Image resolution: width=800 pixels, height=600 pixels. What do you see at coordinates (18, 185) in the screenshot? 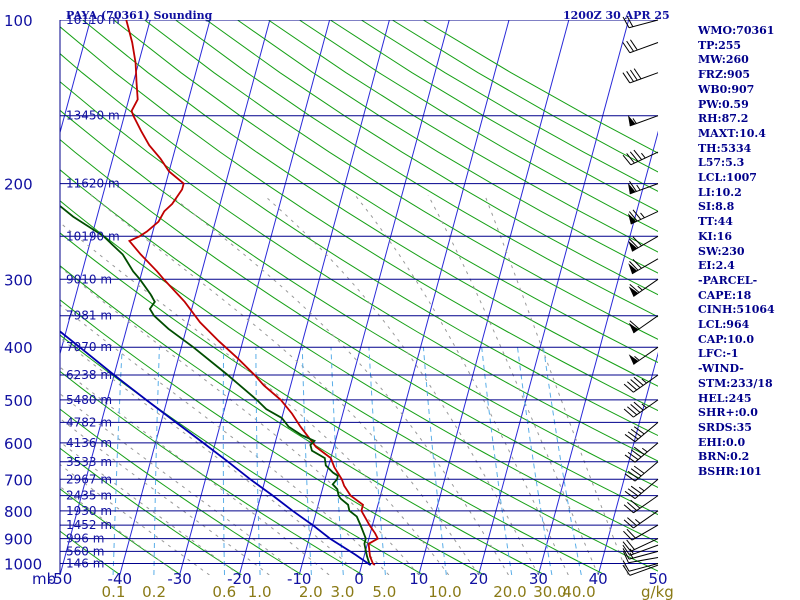
I see `pressure-tick-label: 200` at bounding box center [18, 185].